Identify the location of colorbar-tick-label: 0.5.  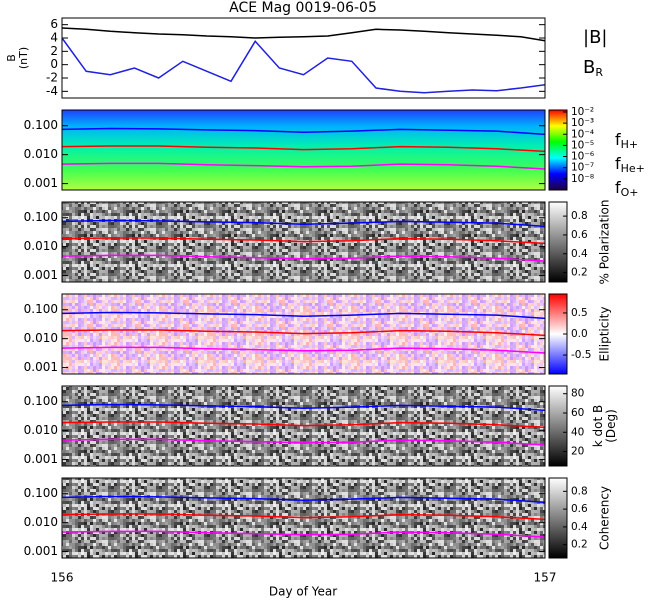
(579, 313).